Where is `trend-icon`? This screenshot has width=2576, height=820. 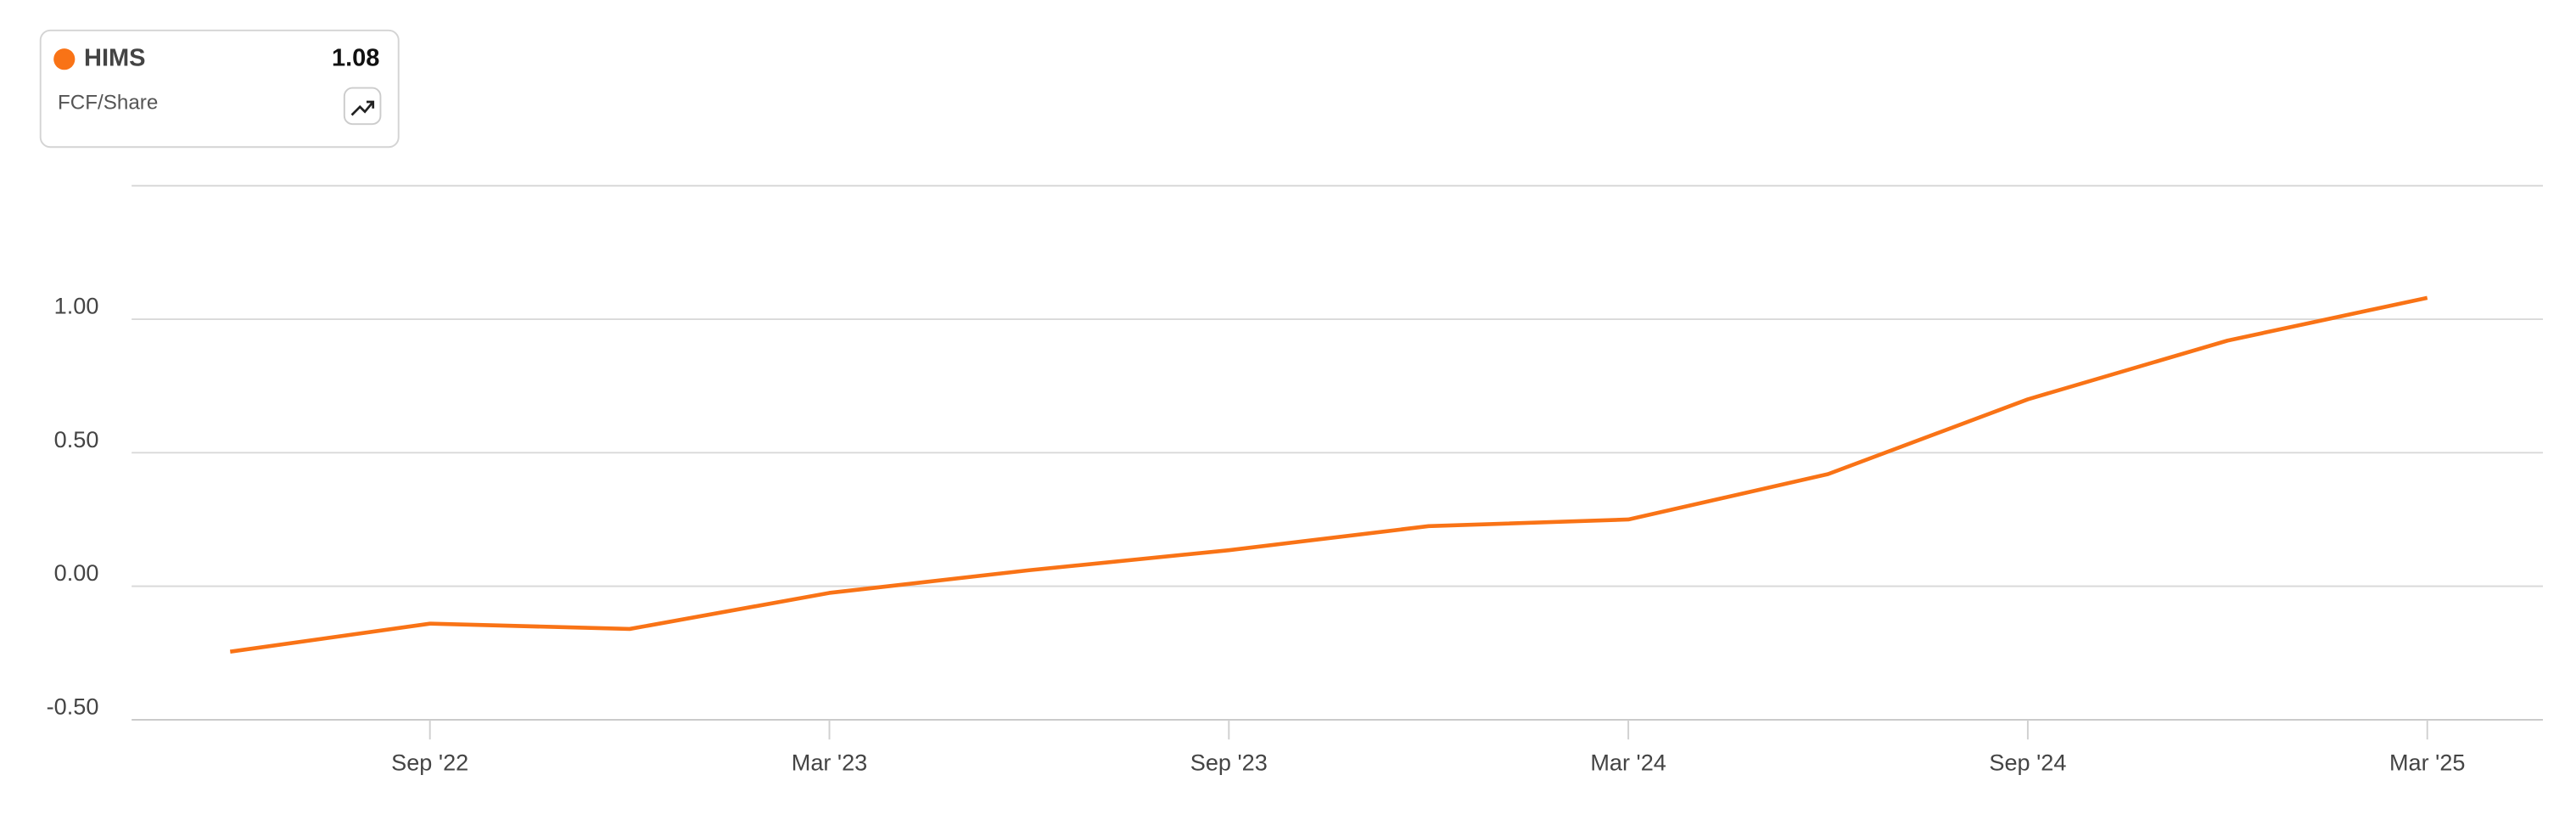 trend-icon is located at coordinates (363, 108).